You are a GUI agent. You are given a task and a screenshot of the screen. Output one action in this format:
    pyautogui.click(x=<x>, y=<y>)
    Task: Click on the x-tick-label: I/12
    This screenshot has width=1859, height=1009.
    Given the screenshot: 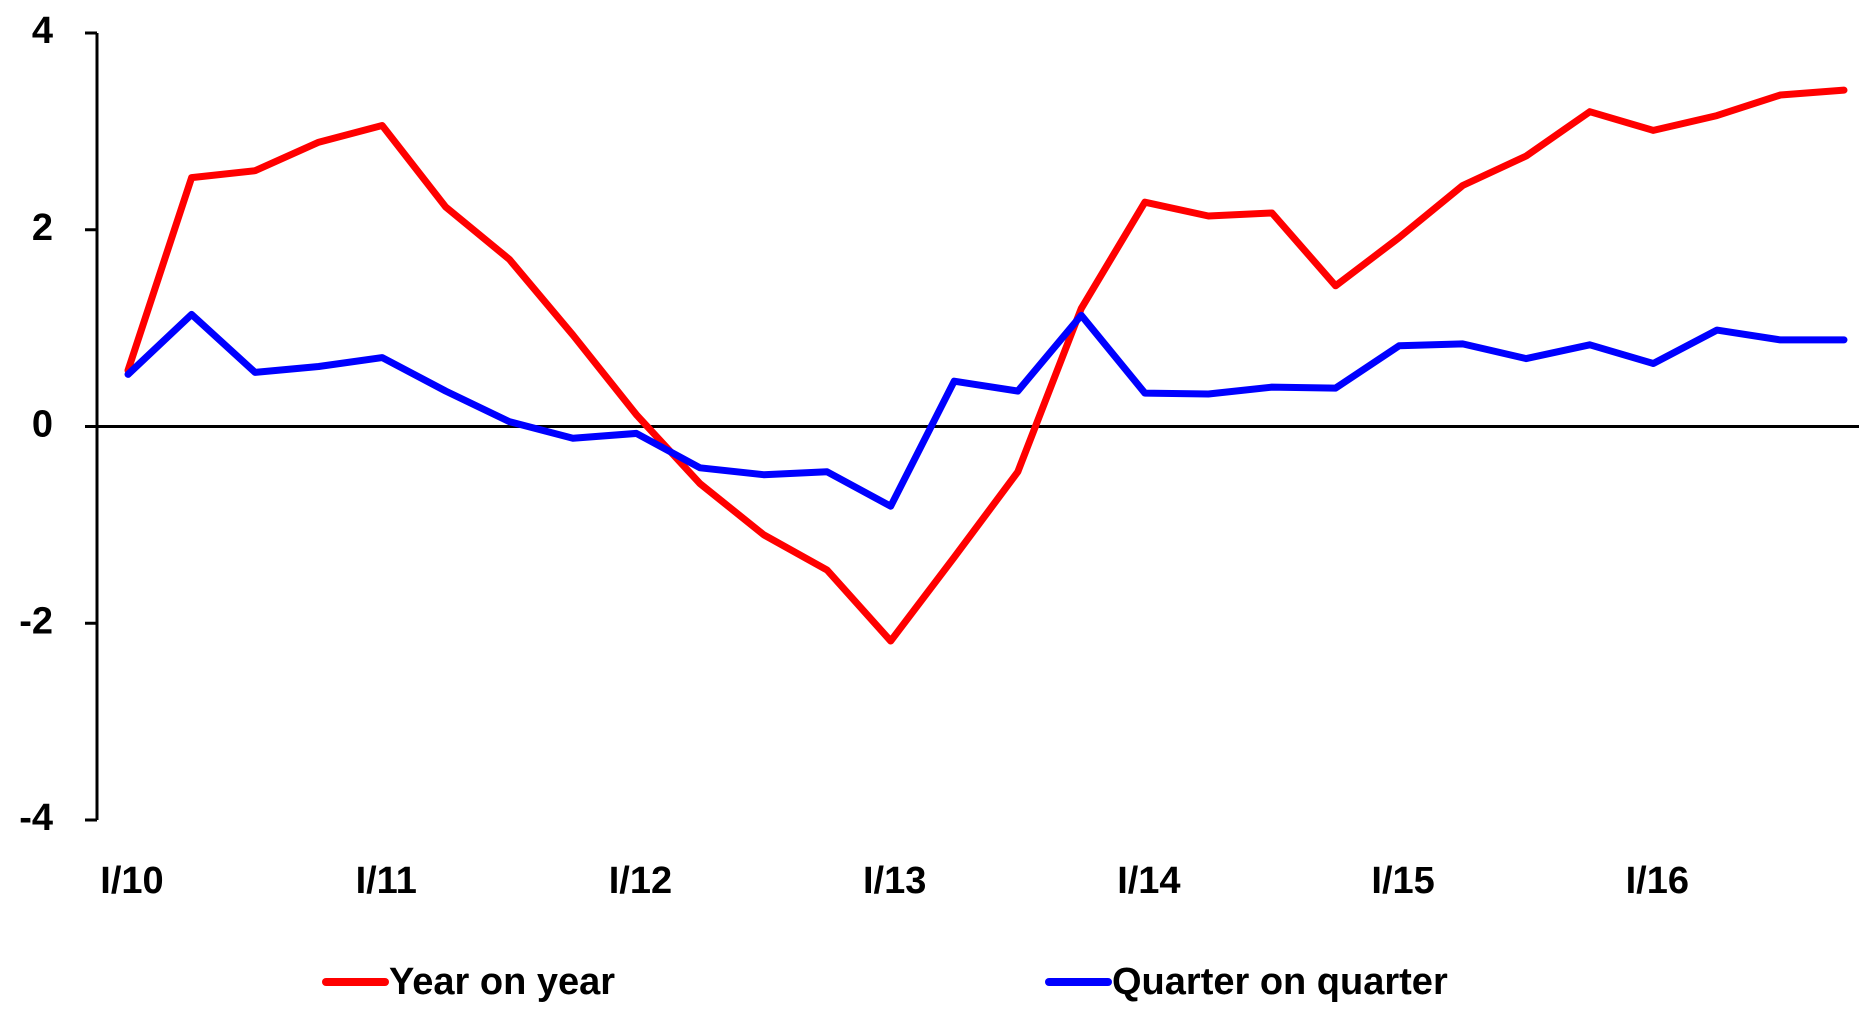 What is the action you would take?
    pyautogui.click(x=640, y=881)
    